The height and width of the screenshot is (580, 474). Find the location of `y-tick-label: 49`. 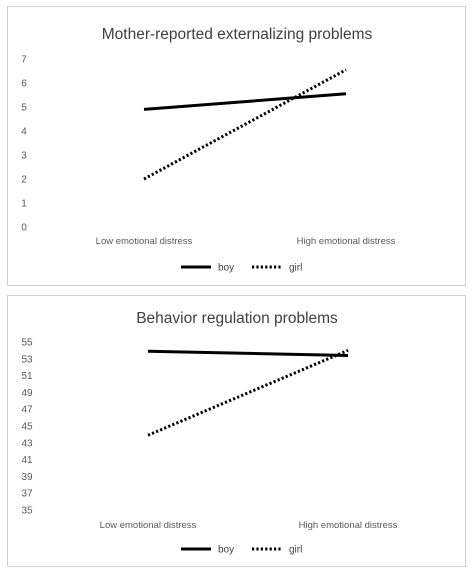

y-tick-label: 49 is located at coordinates (27, 393).